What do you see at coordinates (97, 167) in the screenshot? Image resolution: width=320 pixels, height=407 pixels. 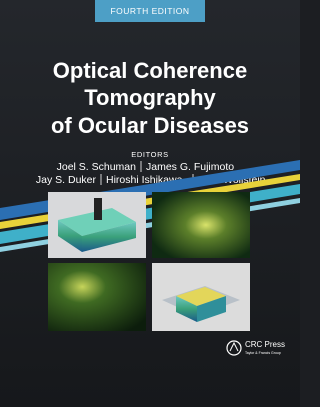 I see `editor: Joel S. Schuman` at bounding box center [97, 167].